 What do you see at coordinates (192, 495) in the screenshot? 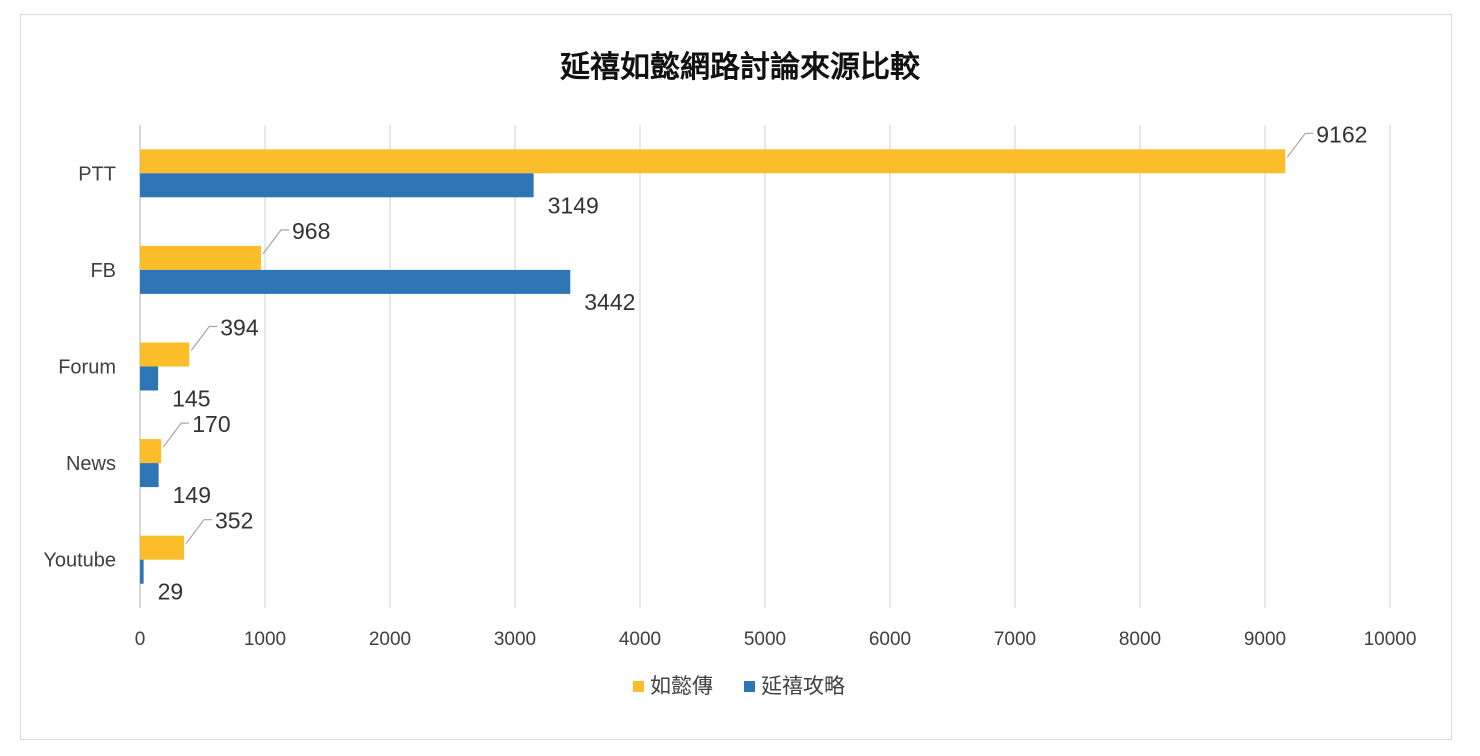
I see `data-label-series-2: 149` at bounding box center [192, 495].